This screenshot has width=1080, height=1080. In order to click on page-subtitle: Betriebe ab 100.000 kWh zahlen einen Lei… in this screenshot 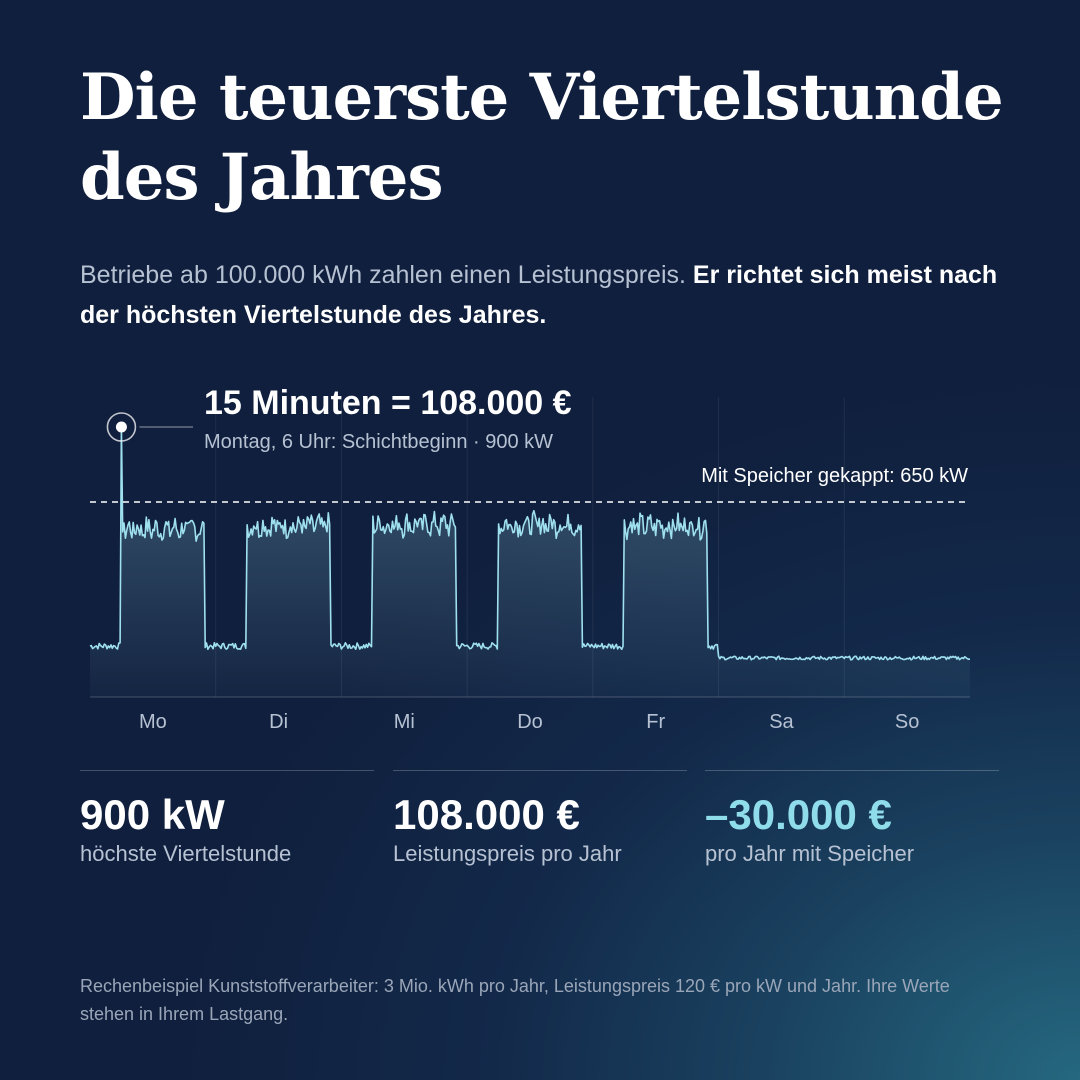, I will do `click(550, 295)`.